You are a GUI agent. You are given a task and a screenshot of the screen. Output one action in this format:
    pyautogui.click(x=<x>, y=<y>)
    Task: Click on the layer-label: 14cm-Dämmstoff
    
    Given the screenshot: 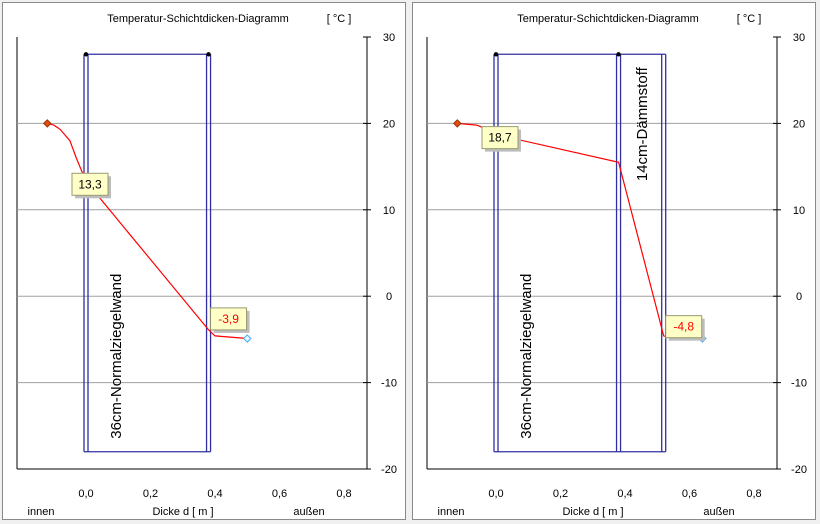 What is the action you would take?
    pyautogui.click(x=642, y=123)
    